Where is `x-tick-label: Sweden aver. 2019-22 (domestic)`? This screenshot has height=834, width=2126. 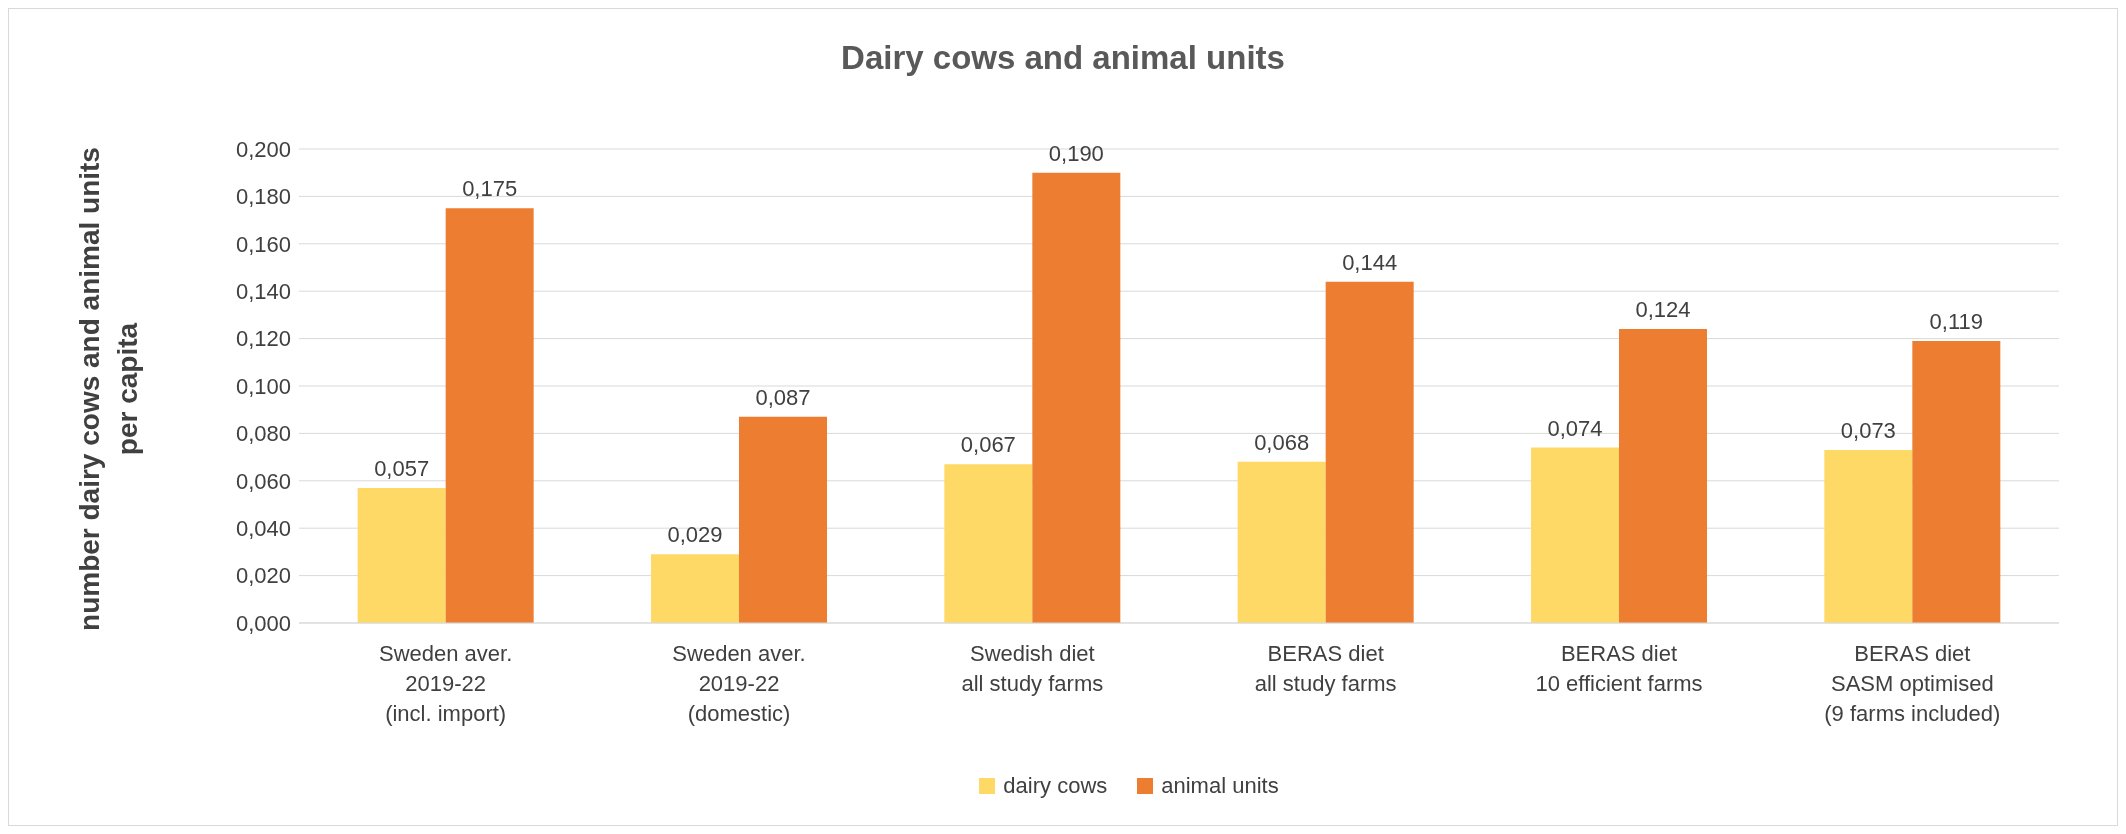
x-tick-label: Sweden aver. 2019-22 (domestic) is located at coordinates (739, 683).